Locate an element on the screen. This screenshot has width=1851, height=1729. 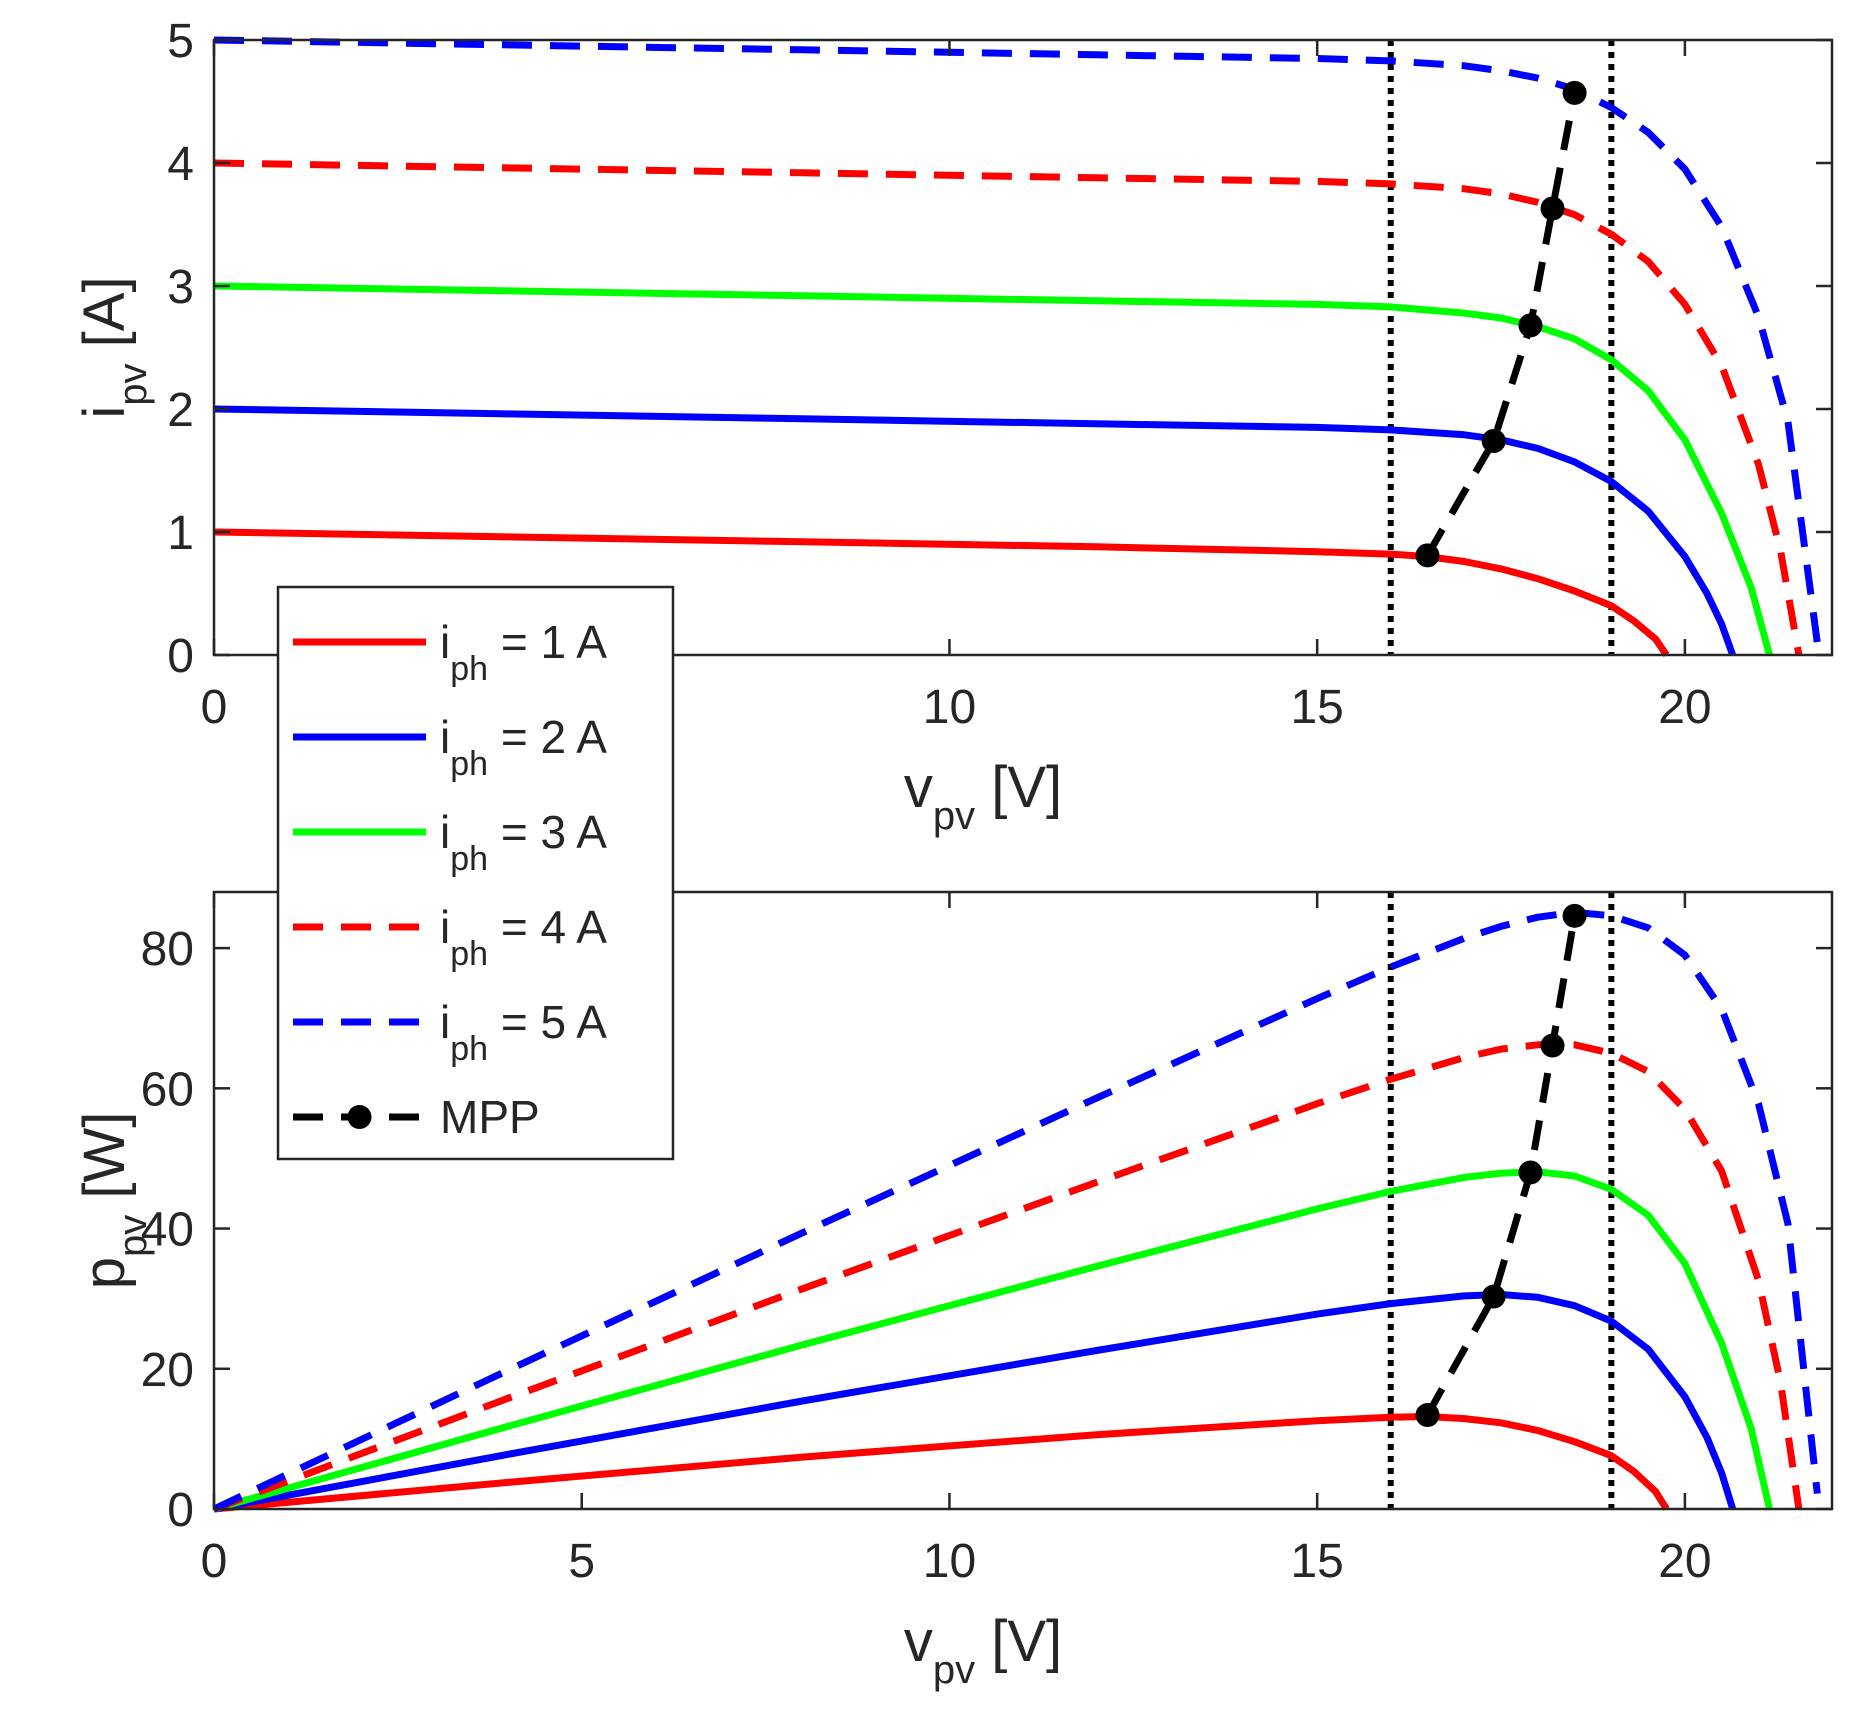
legend-label-4: iph = 4 A is located at coordinates (523, 937).